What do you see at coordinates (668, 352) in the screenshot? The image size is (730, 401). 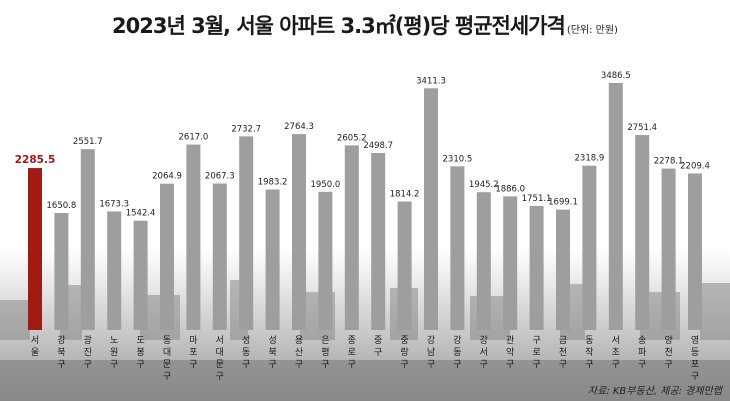 I see `category-label-양천구-1: 천` at bounding box center [668, 352].